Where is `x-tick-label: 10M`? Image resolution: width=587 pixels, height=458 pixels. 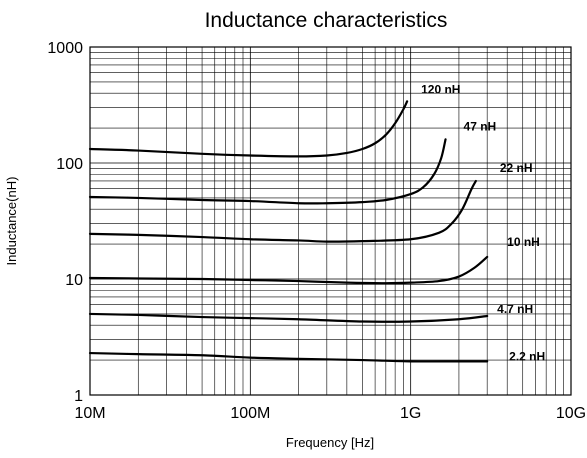
x-tick-label: 10M is located at coordinates (89, 413).